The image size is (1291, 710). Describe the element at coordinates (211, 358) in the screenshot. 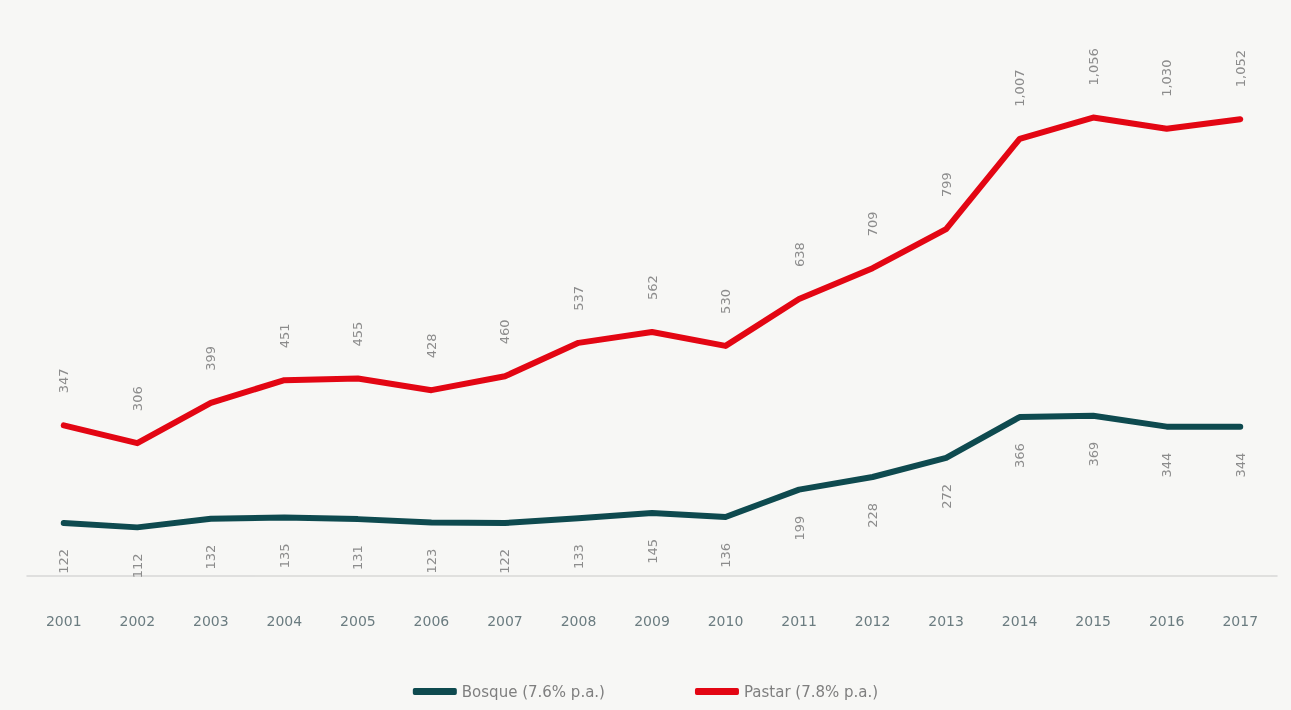

I see `data-label: 399` at that location.